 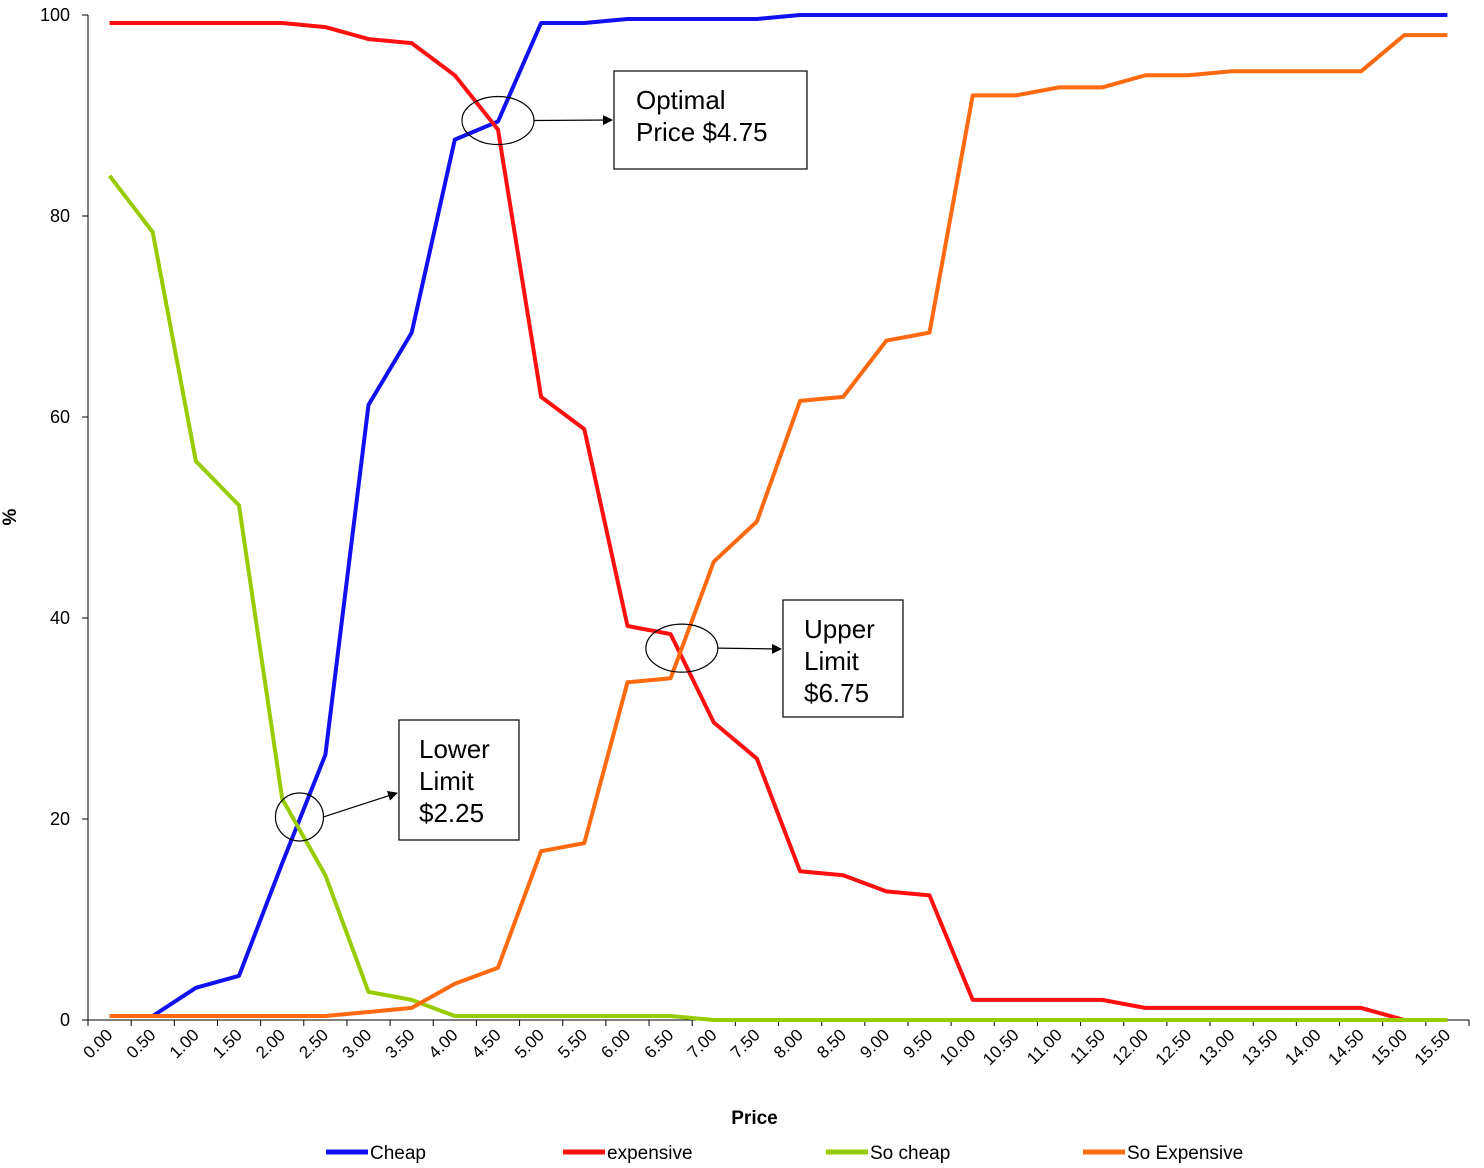 I want to click on legend-label: expensive, so click(x=650, y=1153).